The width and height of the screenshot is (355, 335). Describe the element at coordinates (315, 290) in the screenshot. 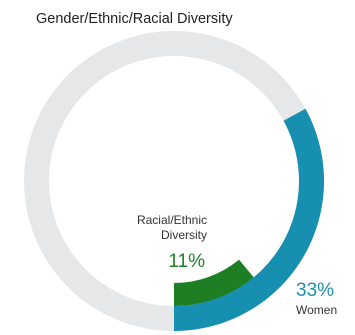

I see `women-value: 33%` at that location.